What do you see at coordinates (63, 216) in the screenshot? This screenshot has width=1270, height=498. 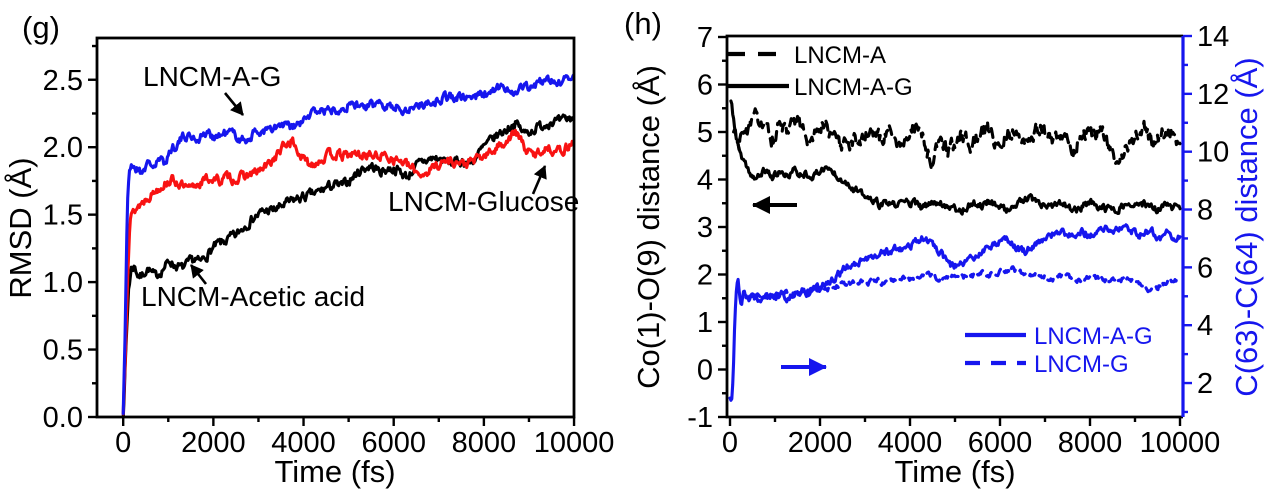 I see `left-y-tick-label: 1.5` at bounding box center [63, 216].